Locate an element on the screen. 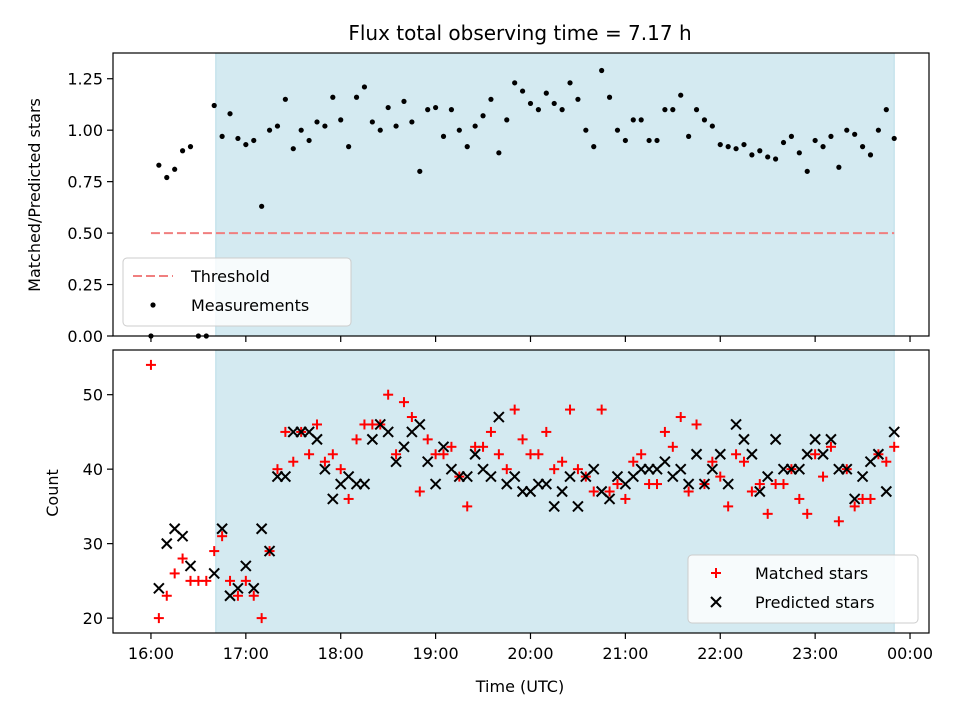 This screenshot has width=960, height=720. x-tick-label: 21:00 is located at coordinates (625, 653).